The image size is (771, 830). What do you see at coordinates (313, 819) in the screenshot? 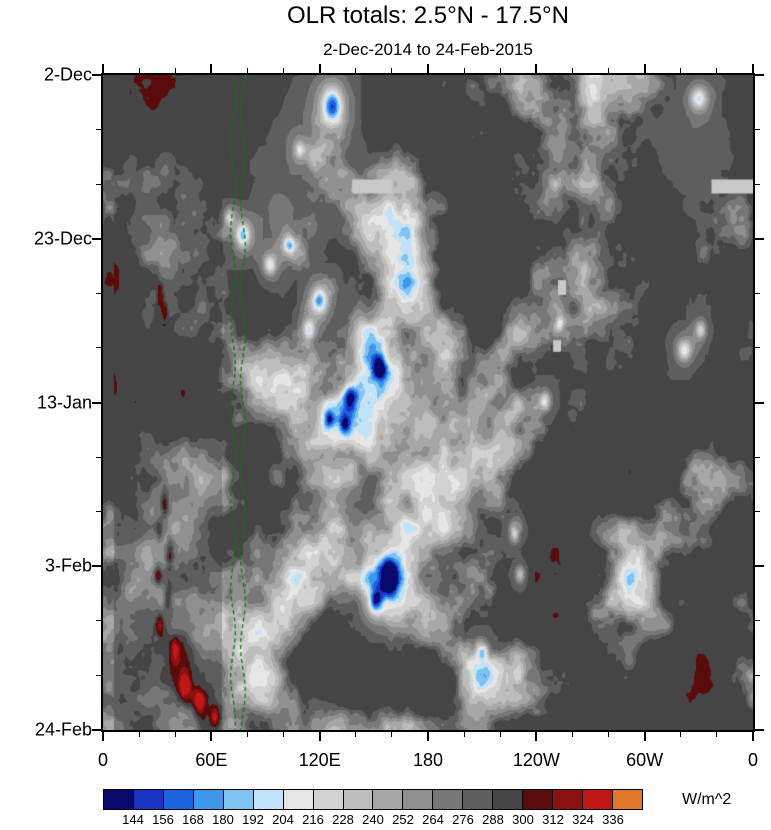
I see `colorbar-tick-label: 216` at bounding box center [313, 819].